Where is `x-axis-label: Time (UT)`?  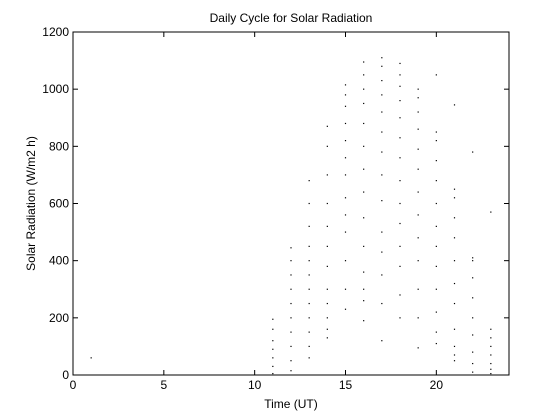
x-axis-label: Time (UT) is located at coordinates (291, 404).